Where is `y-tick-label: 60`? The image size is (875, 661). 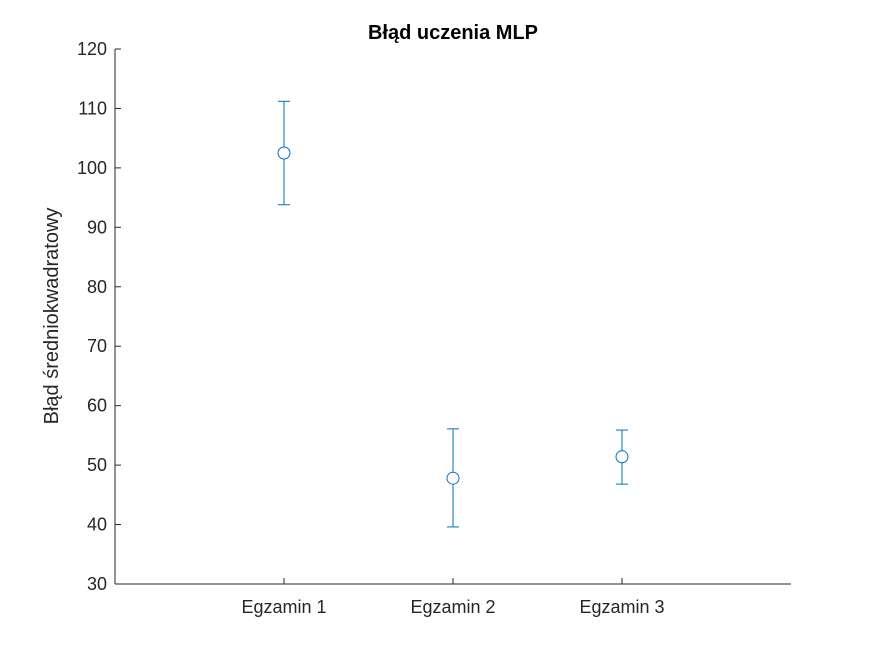 y-tick-label: 60 is located at coordinates (97, 406).